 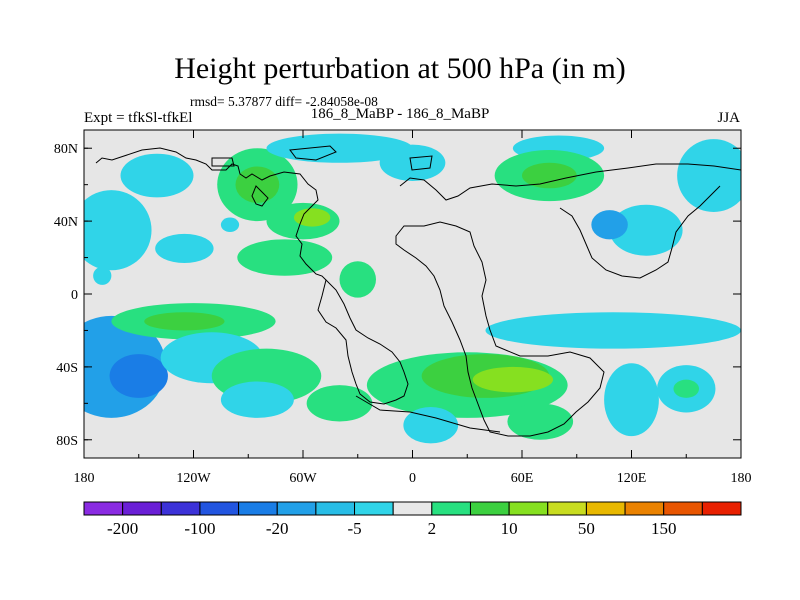 I want to click on y-tick-label: 40S, so click(x=67, y=368).